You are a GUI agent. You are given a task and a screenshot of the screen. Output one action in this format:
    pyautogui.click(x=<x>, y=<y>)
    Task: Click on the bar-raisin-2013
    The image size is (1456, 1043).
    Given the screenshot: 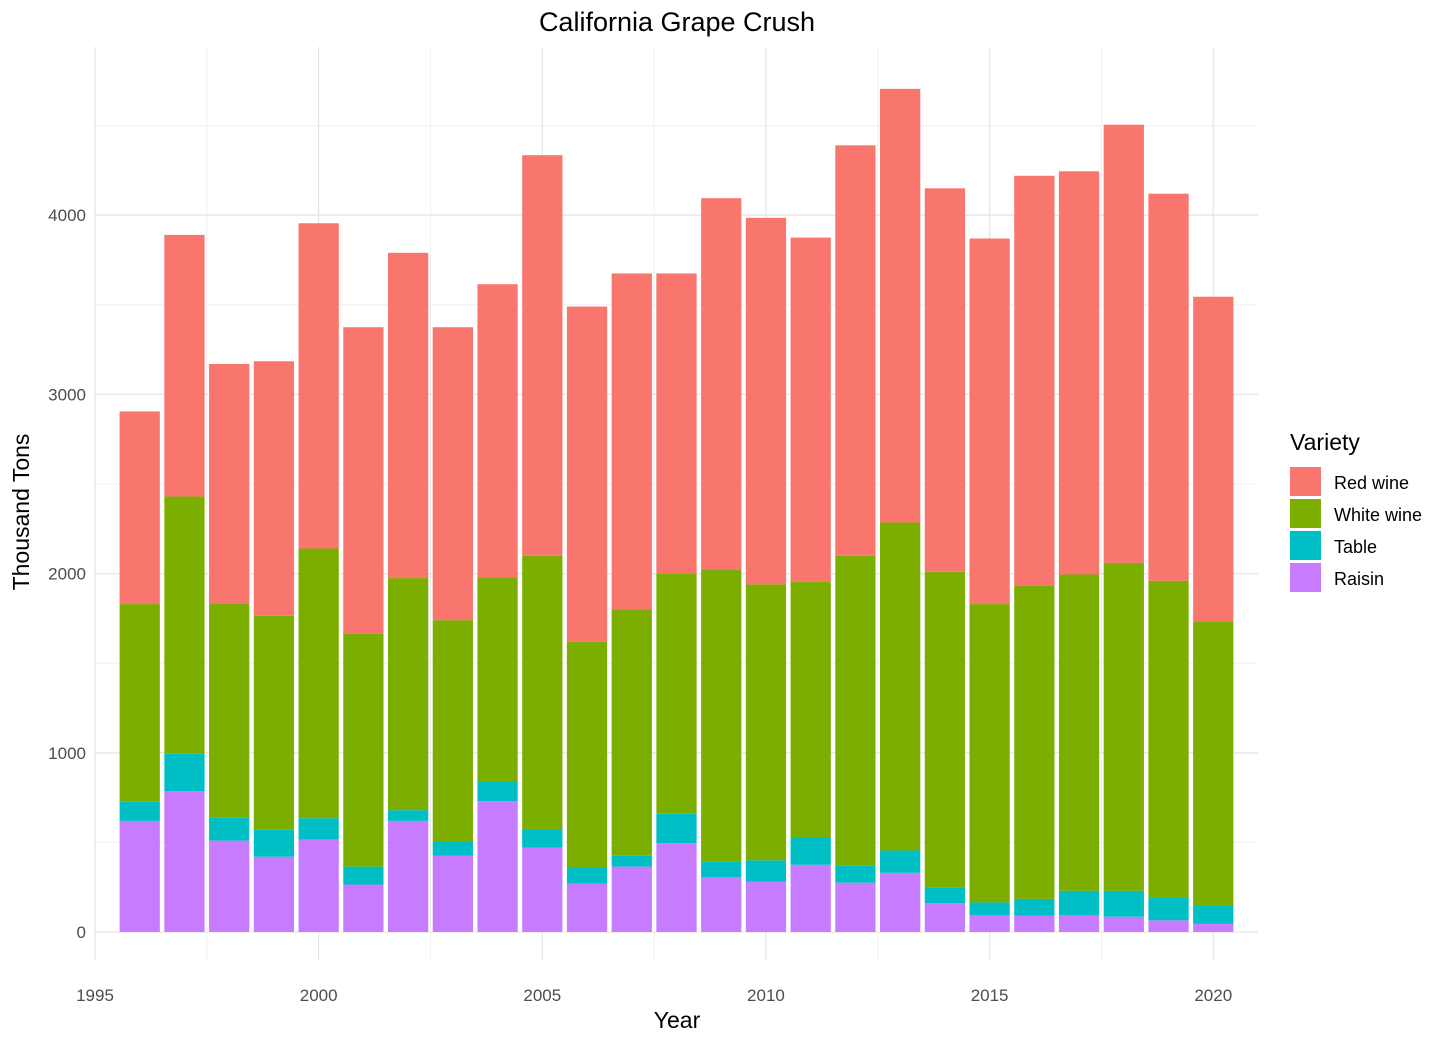 What is the action you would take?
    pyautogui.click(x=900, y=902)
    